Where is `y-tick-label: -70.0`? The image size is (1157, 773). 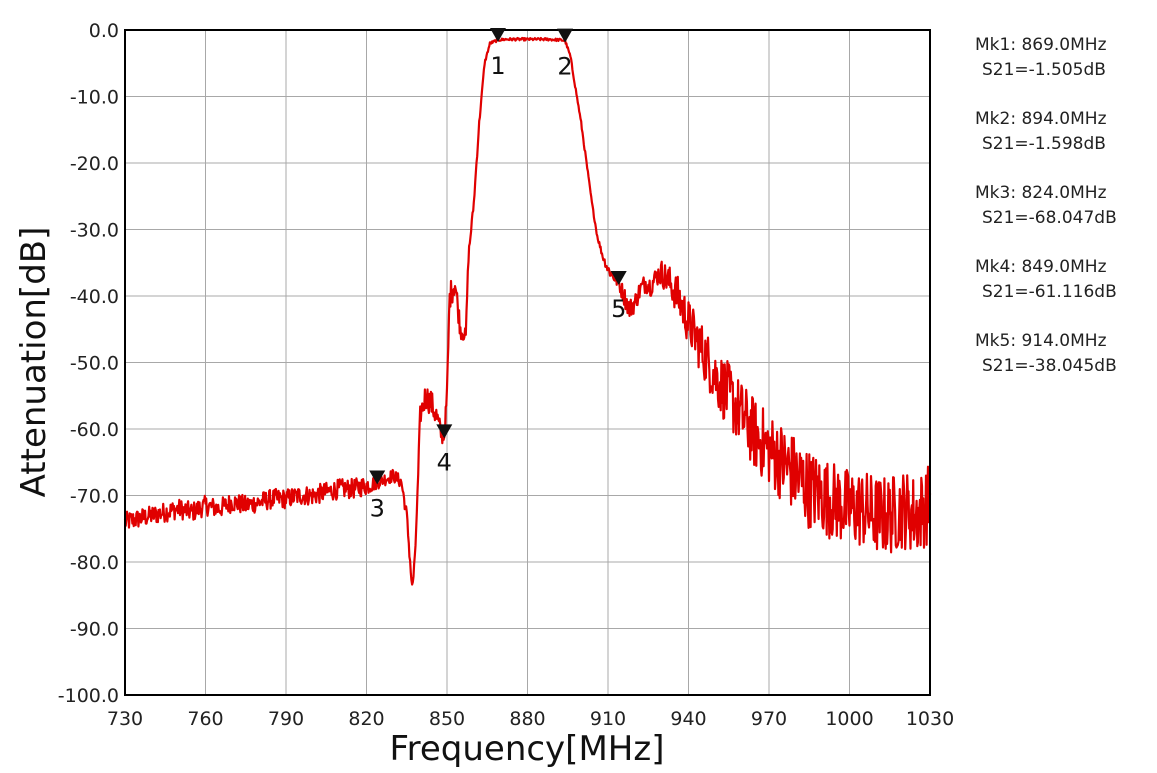
y-tick-label: -70.0 is located at coordinates (94, 497).